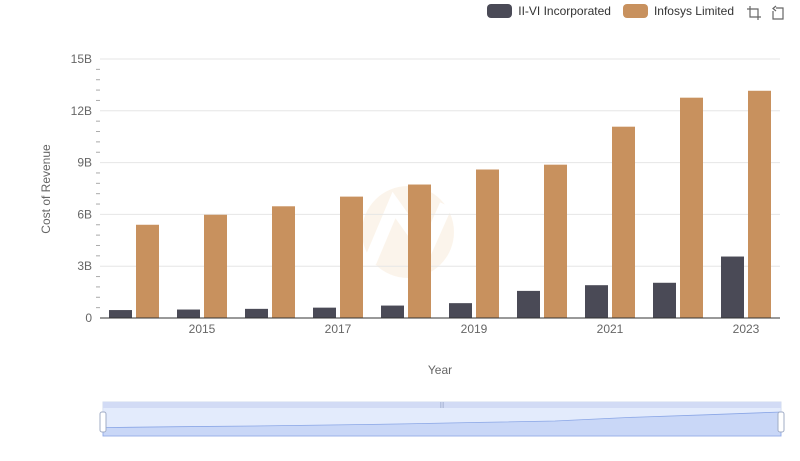  Describe the element at coordinates (623, 222) in the screenshot. I see `bar-infosys-2021` at that location.